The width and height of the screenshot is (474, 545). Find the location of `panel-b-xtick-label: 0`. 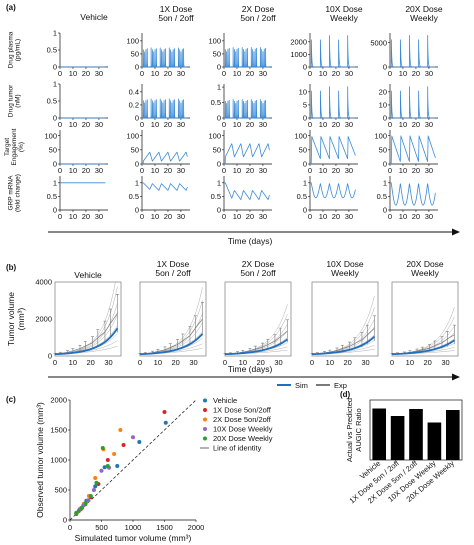

panel-b-xtick-label: 0 is located at coordinates (392, 362).